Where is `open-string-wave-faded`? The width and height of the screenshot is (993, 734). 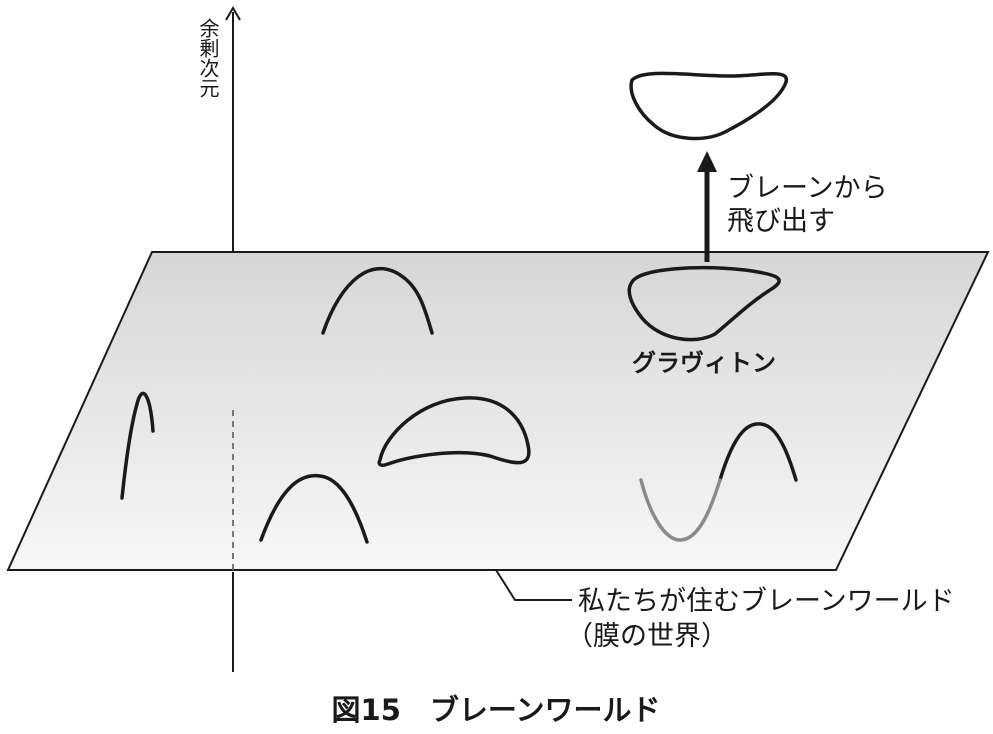
open-string-wave-faded is located at coordinates (680, 510).